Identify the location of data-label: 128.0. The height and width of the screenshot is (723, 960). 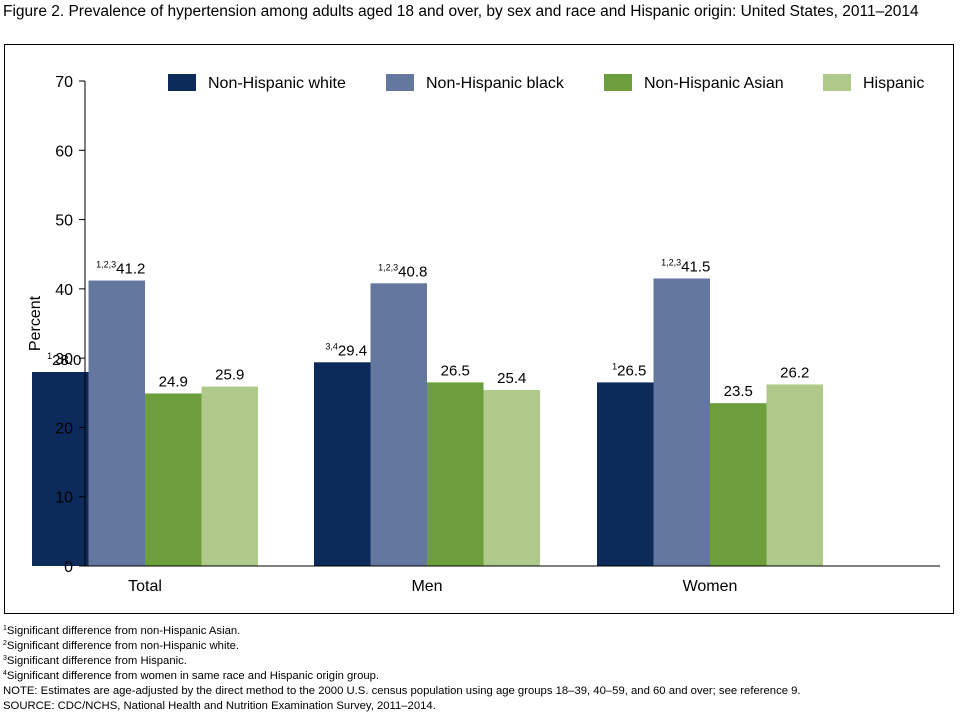
(64, 360).